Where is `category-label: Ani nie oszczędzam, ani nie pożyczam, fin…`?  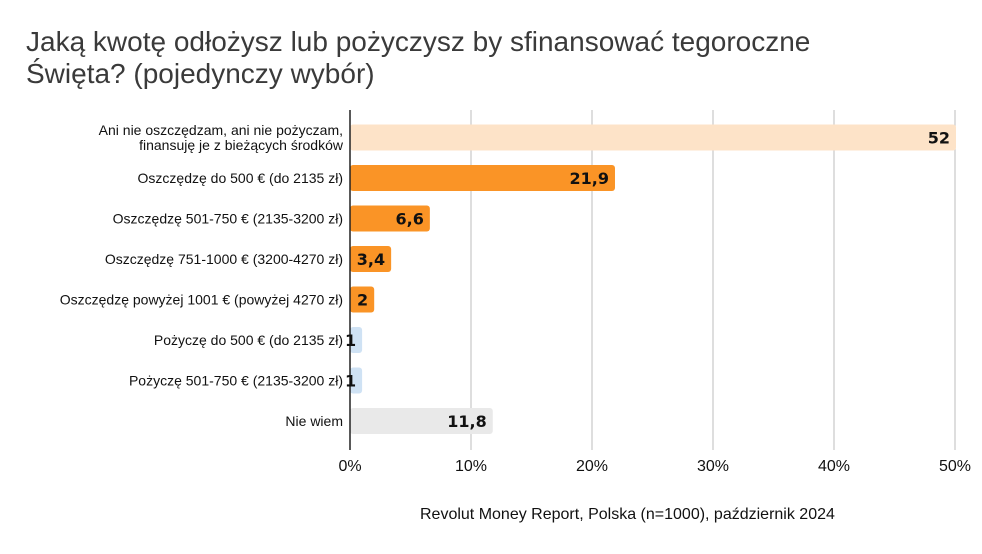
category-label: Ani nie oszczędzam, ani nie pożyczam, fin… is located at coordinates (221, 137).